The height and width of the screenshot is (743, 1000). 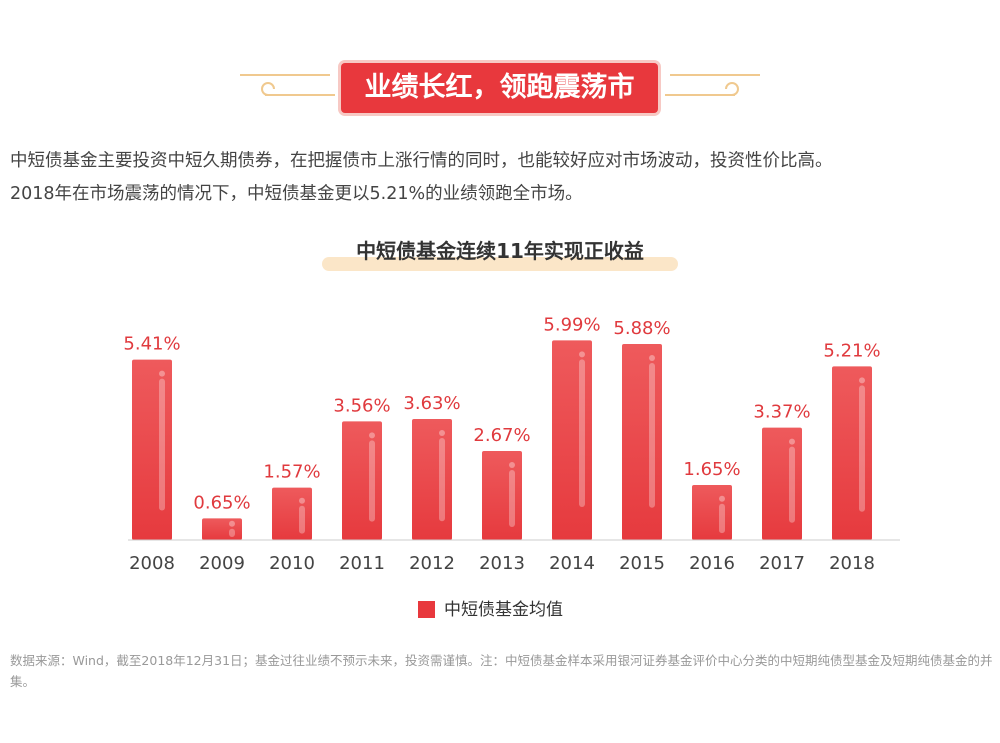 I want to click on bar-2017, so click(x=782, y=483).